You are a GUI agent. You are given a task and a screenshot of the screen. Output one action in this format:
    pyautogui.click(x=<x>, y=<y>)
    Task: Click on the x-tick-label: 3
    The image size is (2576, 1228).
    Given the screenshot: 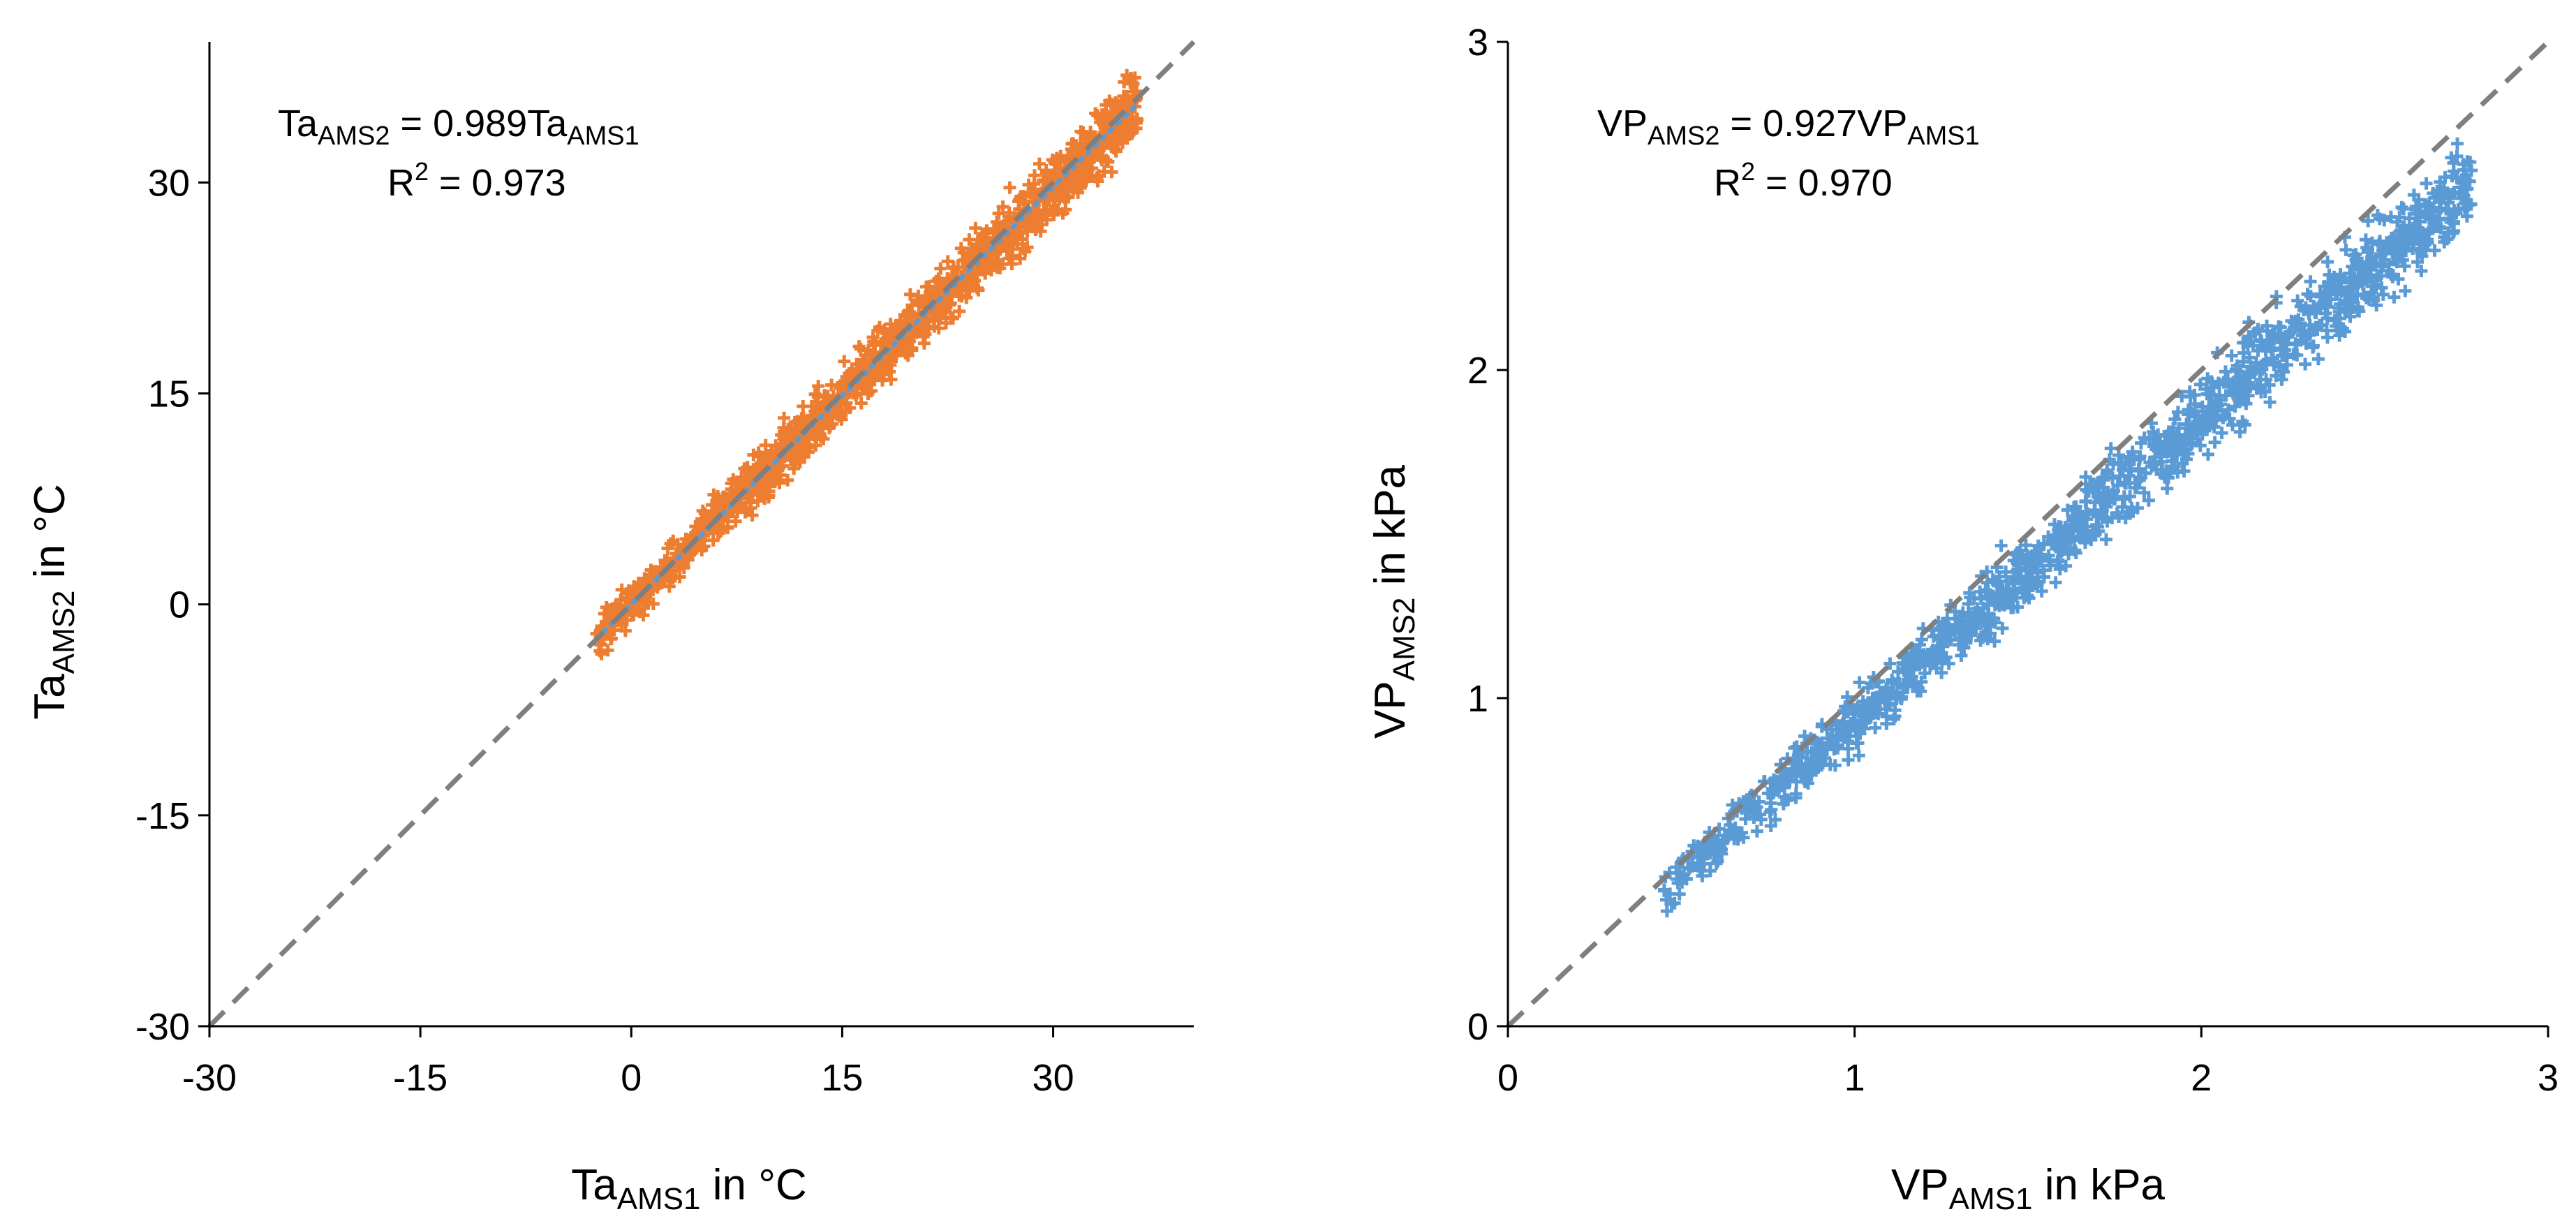 What is the action you would take?
    pyautogui.click(x=2548, y=1078)
    